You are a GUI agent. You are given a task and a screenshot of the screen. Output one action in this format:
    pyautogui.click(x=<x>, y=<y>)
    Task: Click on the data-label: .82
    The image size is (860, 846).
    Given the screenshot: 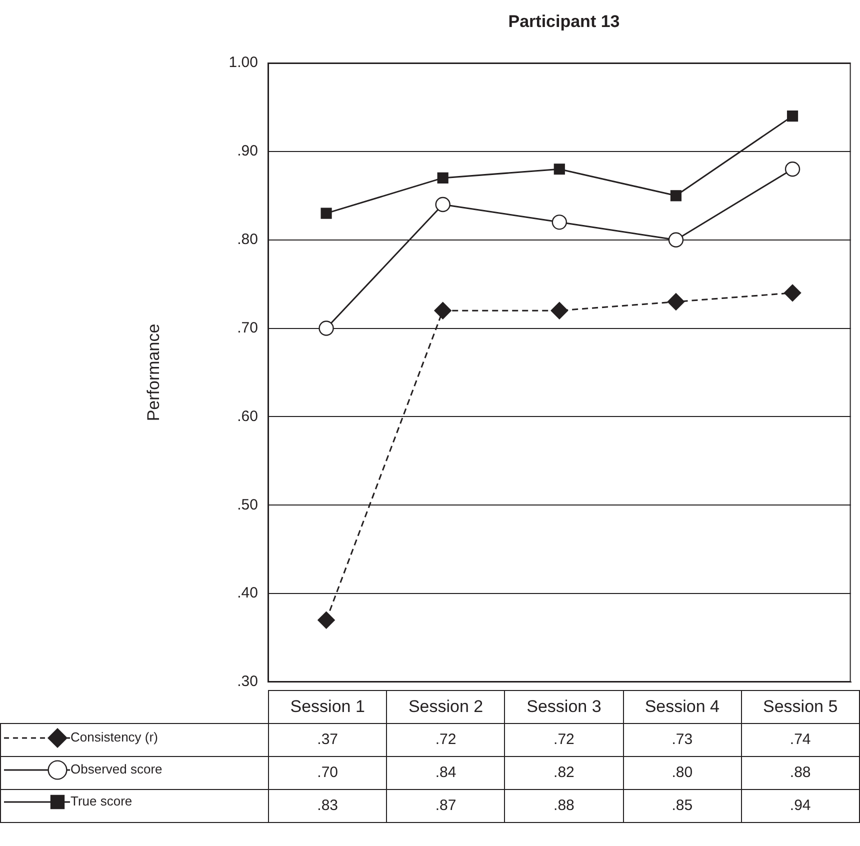 What is the action you would take?
    pyautogui.click(x=564, y=772)
    